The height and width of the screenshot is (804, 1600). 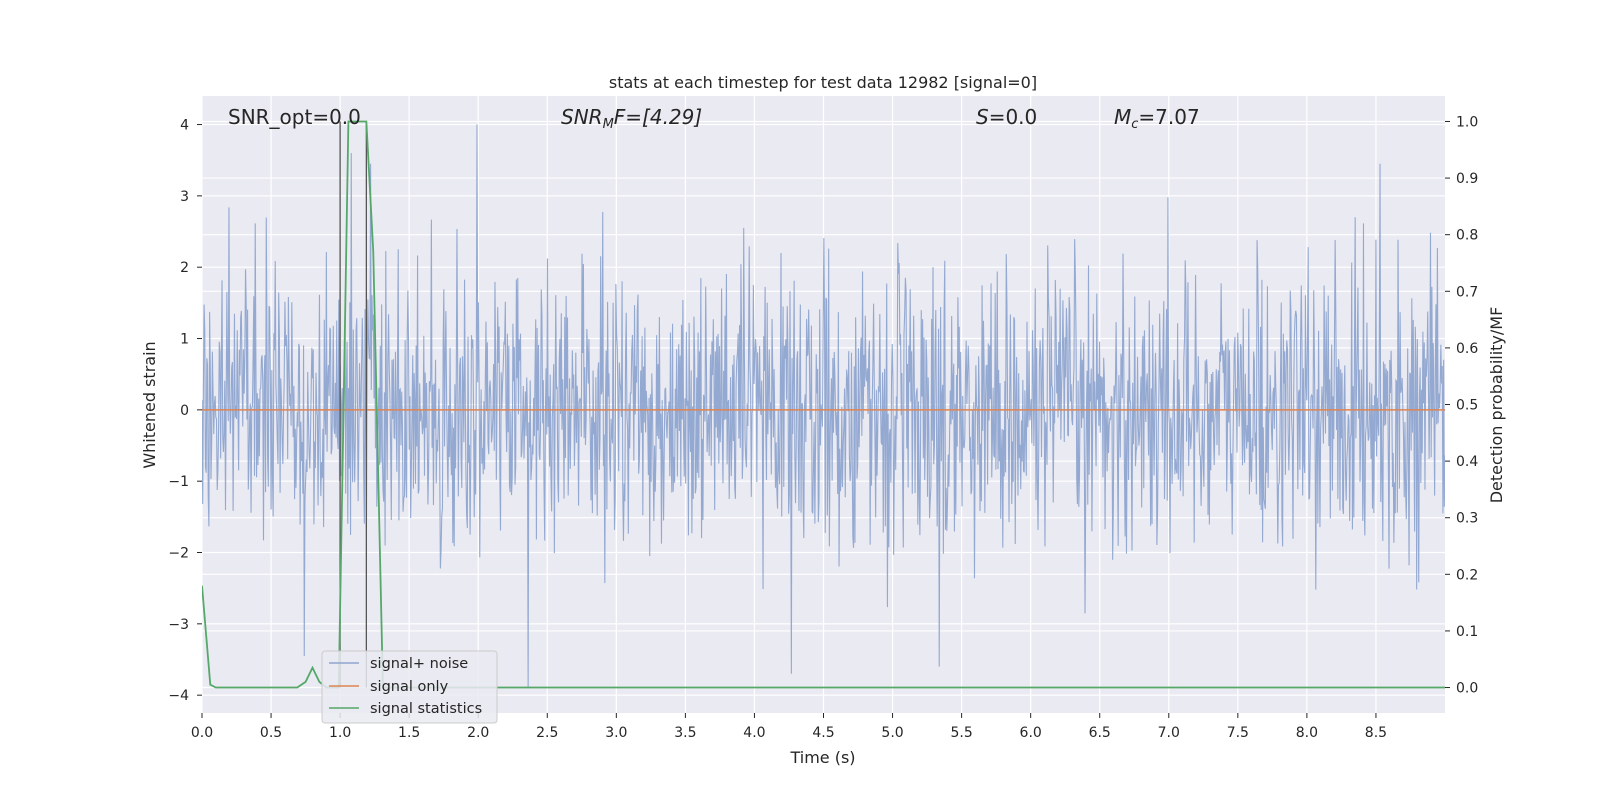 I want to click on y-tick-label-right: 0.4, so click(x=1467, y=462).